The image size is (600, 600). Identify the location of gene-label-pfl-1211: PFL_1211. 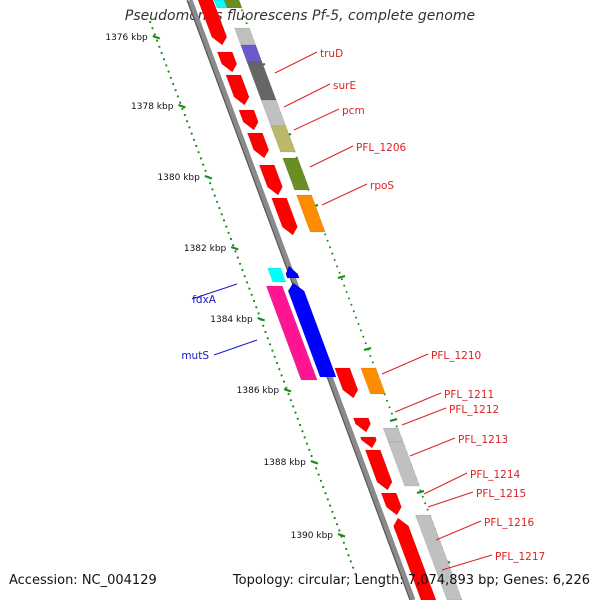
(469, 395).